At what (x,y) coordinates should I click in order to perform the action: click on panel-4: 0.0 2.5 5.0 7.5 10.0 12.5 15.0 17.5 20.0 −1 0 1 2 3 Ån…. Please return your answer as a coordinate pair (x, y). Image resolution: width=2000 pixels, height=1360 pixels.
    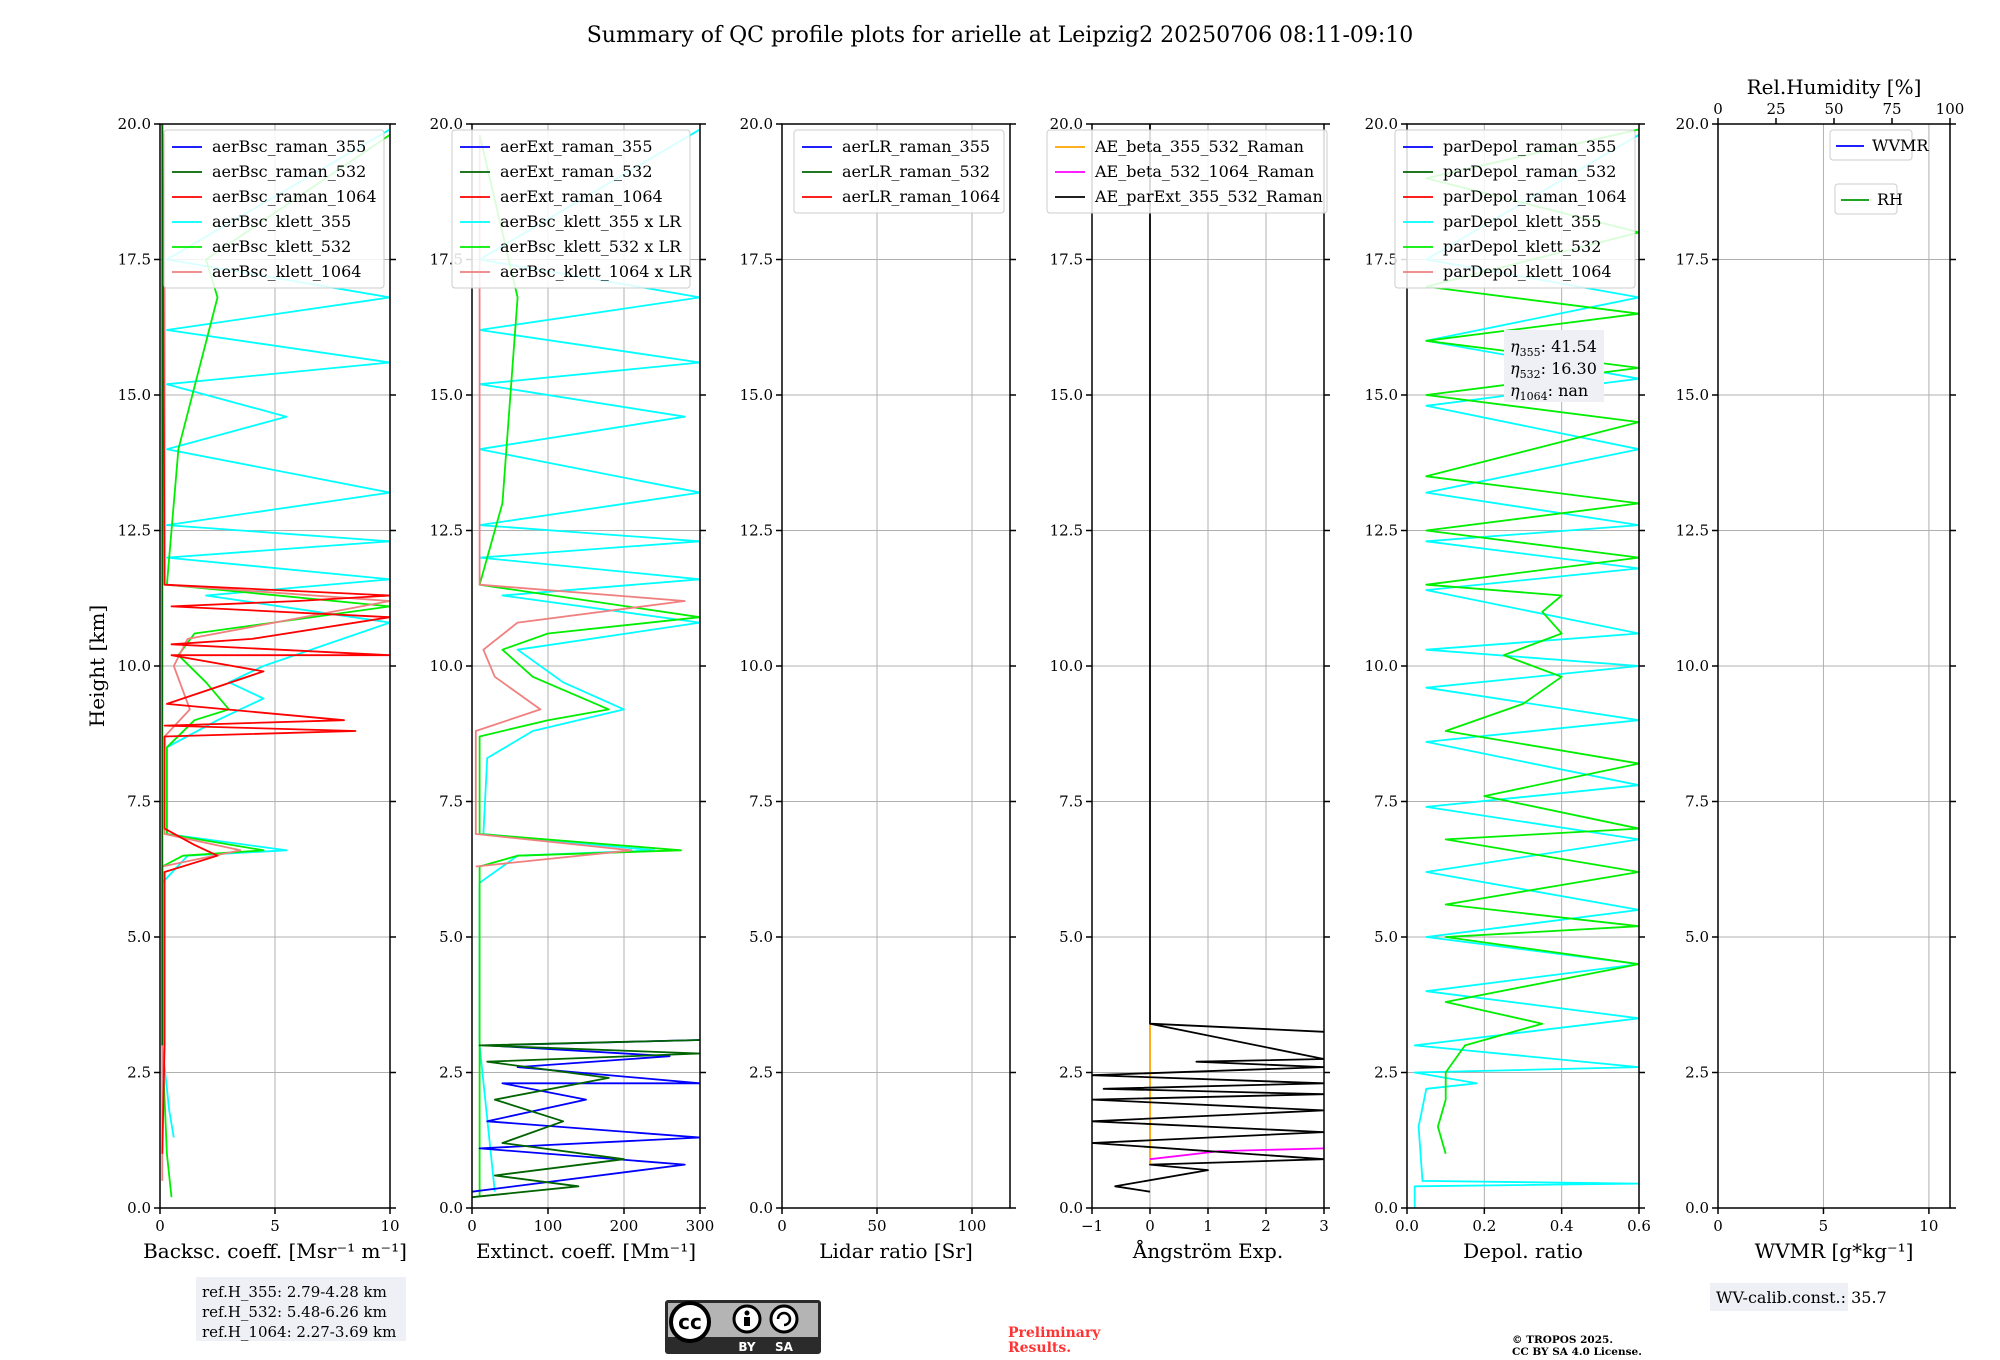
    Looking at the image, I should click on (1188, 689).